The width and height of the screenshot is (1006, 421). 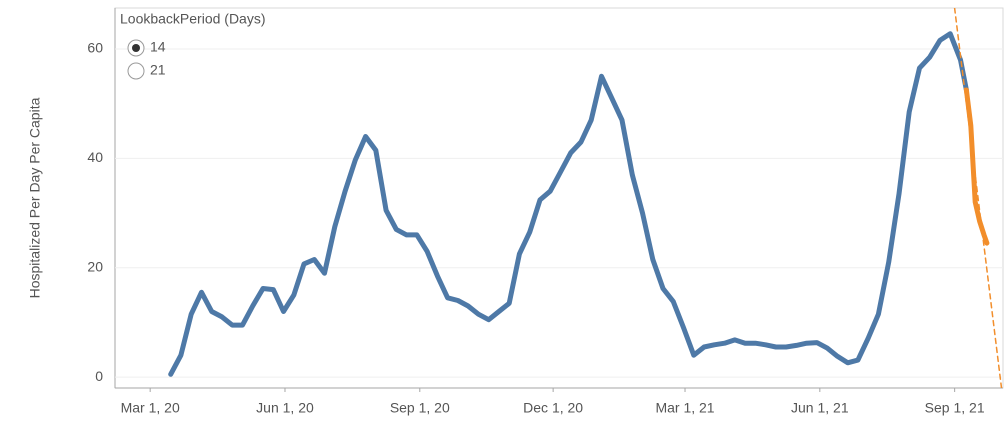 What do you see at coordinates (955, 408) in the screenshot?
I see `x-tick-label: Sep 1, 21` at bounding box center [955, 408].